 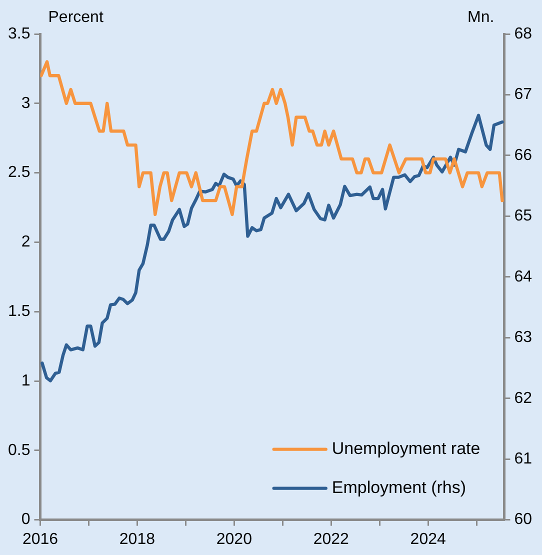 I want to click on y-tick-label: 0.5, so click(x=19, y=450).